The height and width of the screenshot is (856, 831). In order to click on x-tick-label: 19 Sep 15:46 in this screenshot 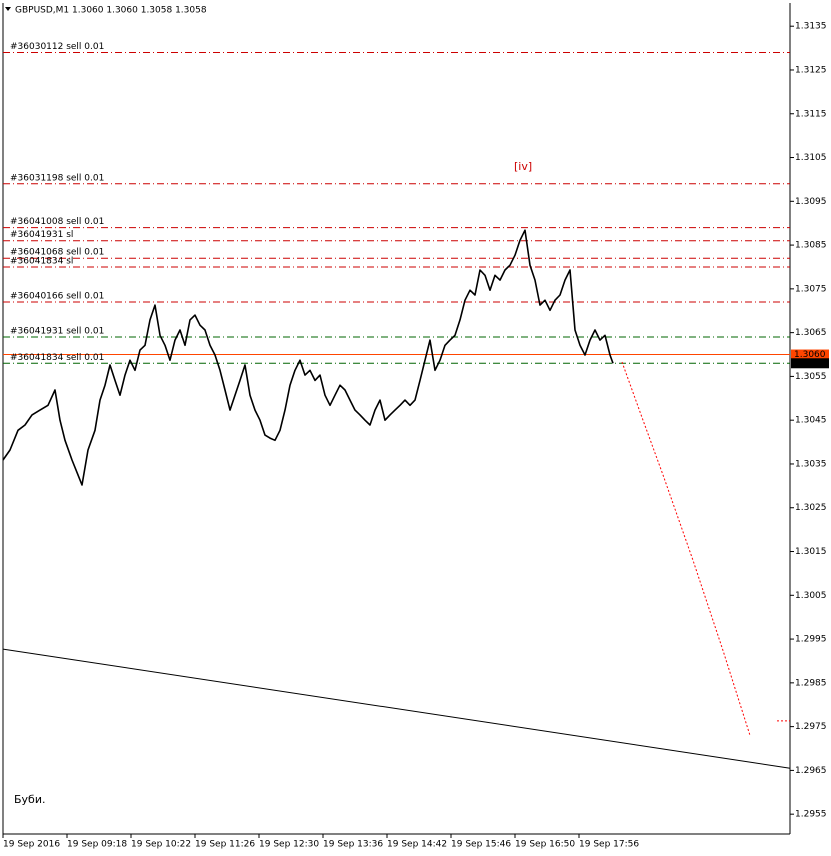, I will do `click(481, 845)`.